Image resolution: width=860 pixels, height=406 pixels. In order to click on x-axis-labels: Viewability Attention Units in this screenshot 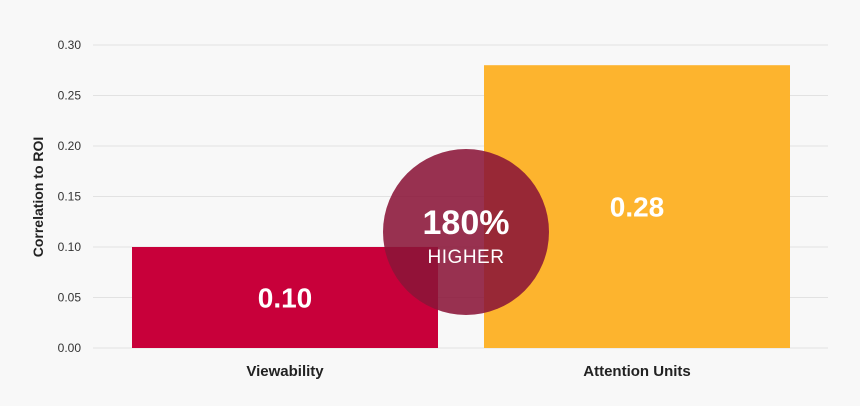, I will do `click(468, 371)`.